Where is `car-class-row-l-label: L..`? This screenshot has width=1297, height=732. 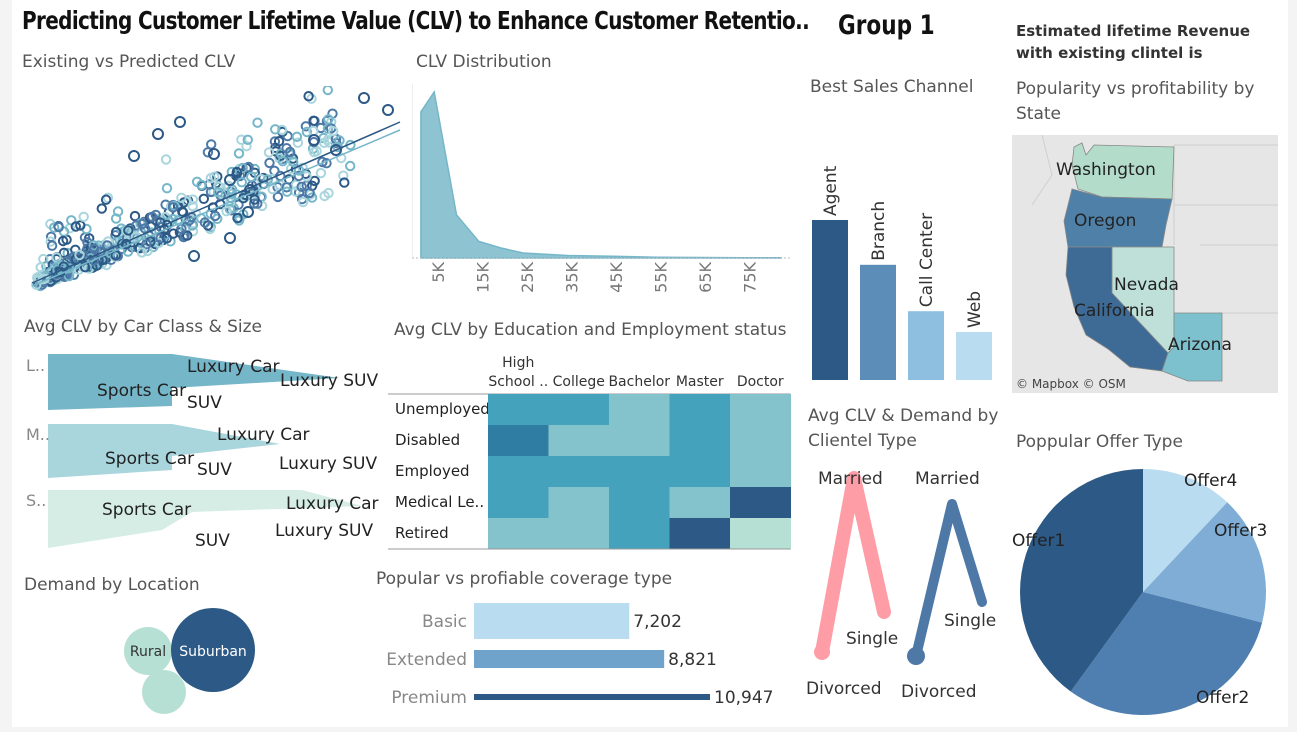
car-class-row-l-label: L.. is located at coordinates (35, 365).